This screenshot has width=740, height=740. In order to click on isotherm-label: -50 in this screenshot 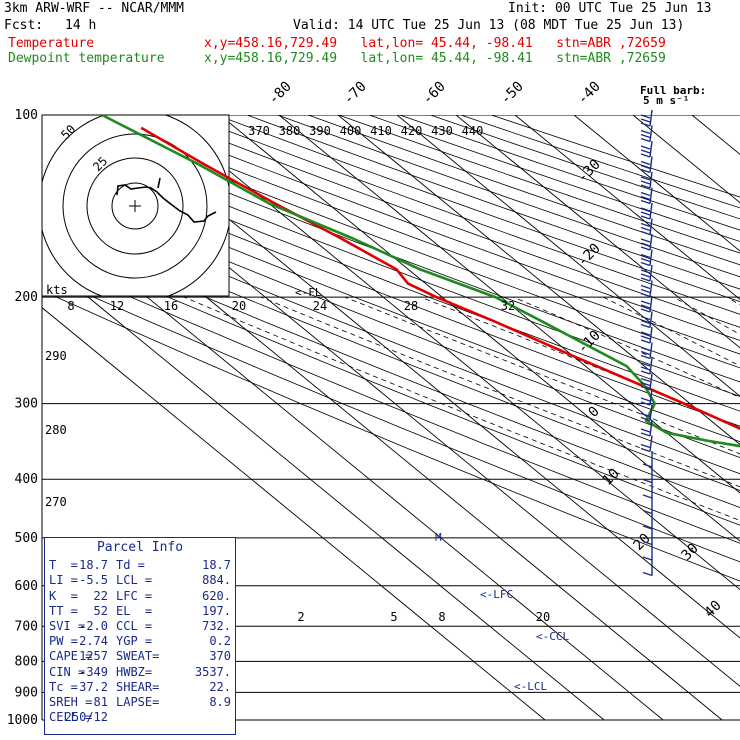, I will do `click(512, 93)`.